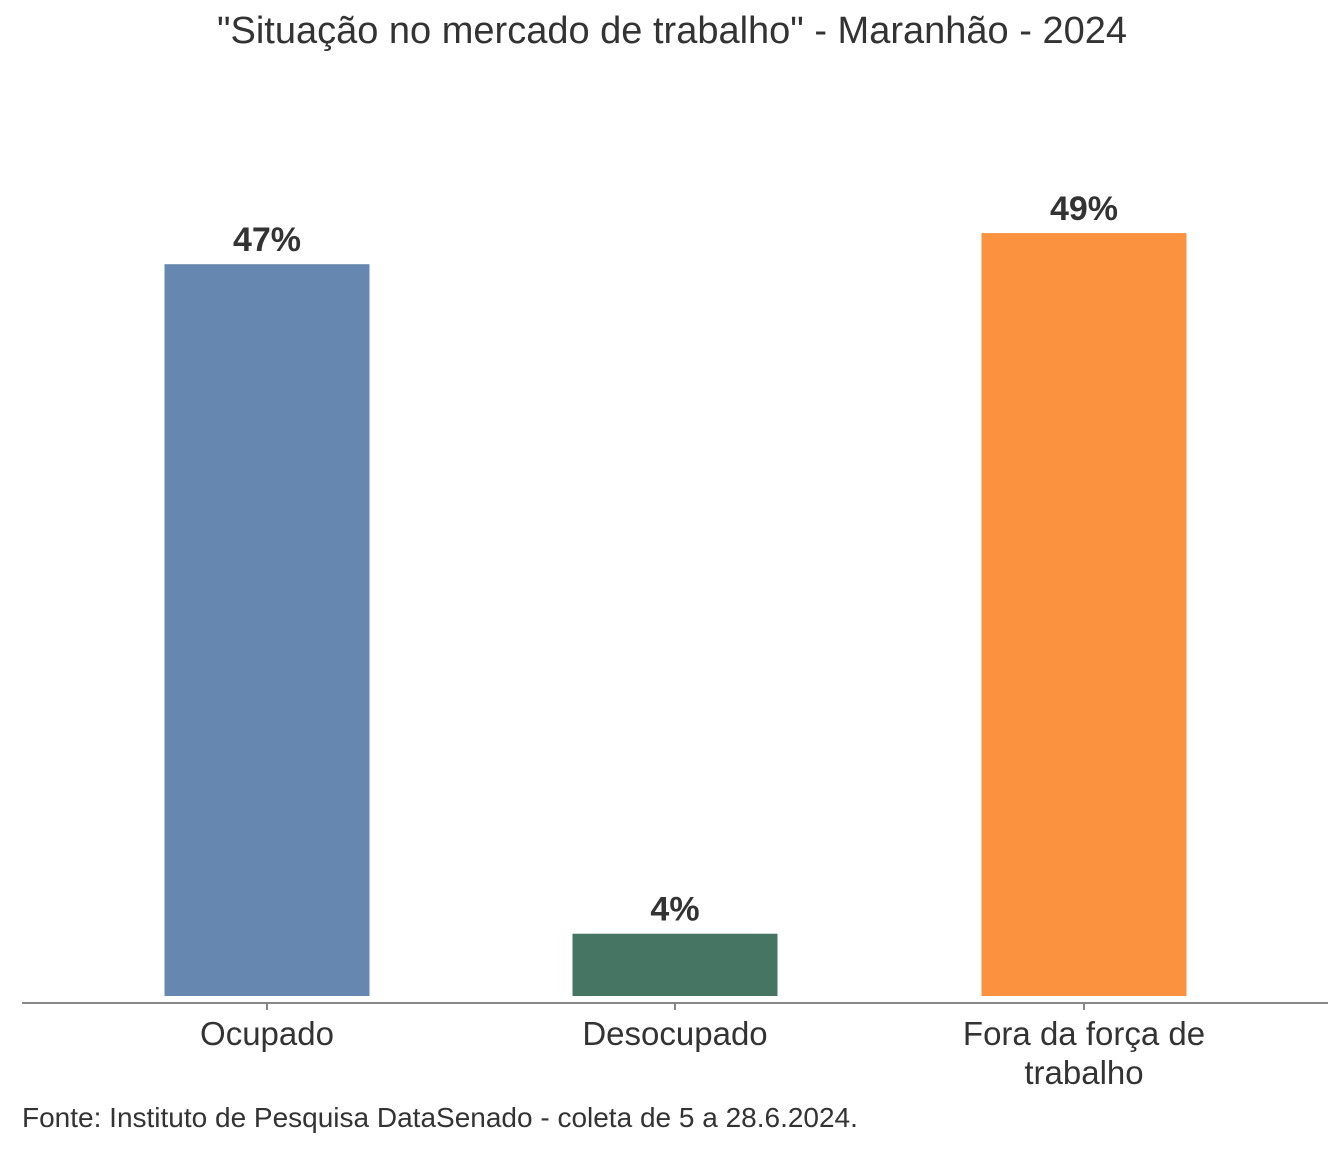 The width and height of the screenshot is (1344, 1152). What do you see at coordinates (674, 1033) in the screenshot?
I see `x-tick-label-1: Desocupado` at bounding box center [674, 1033].